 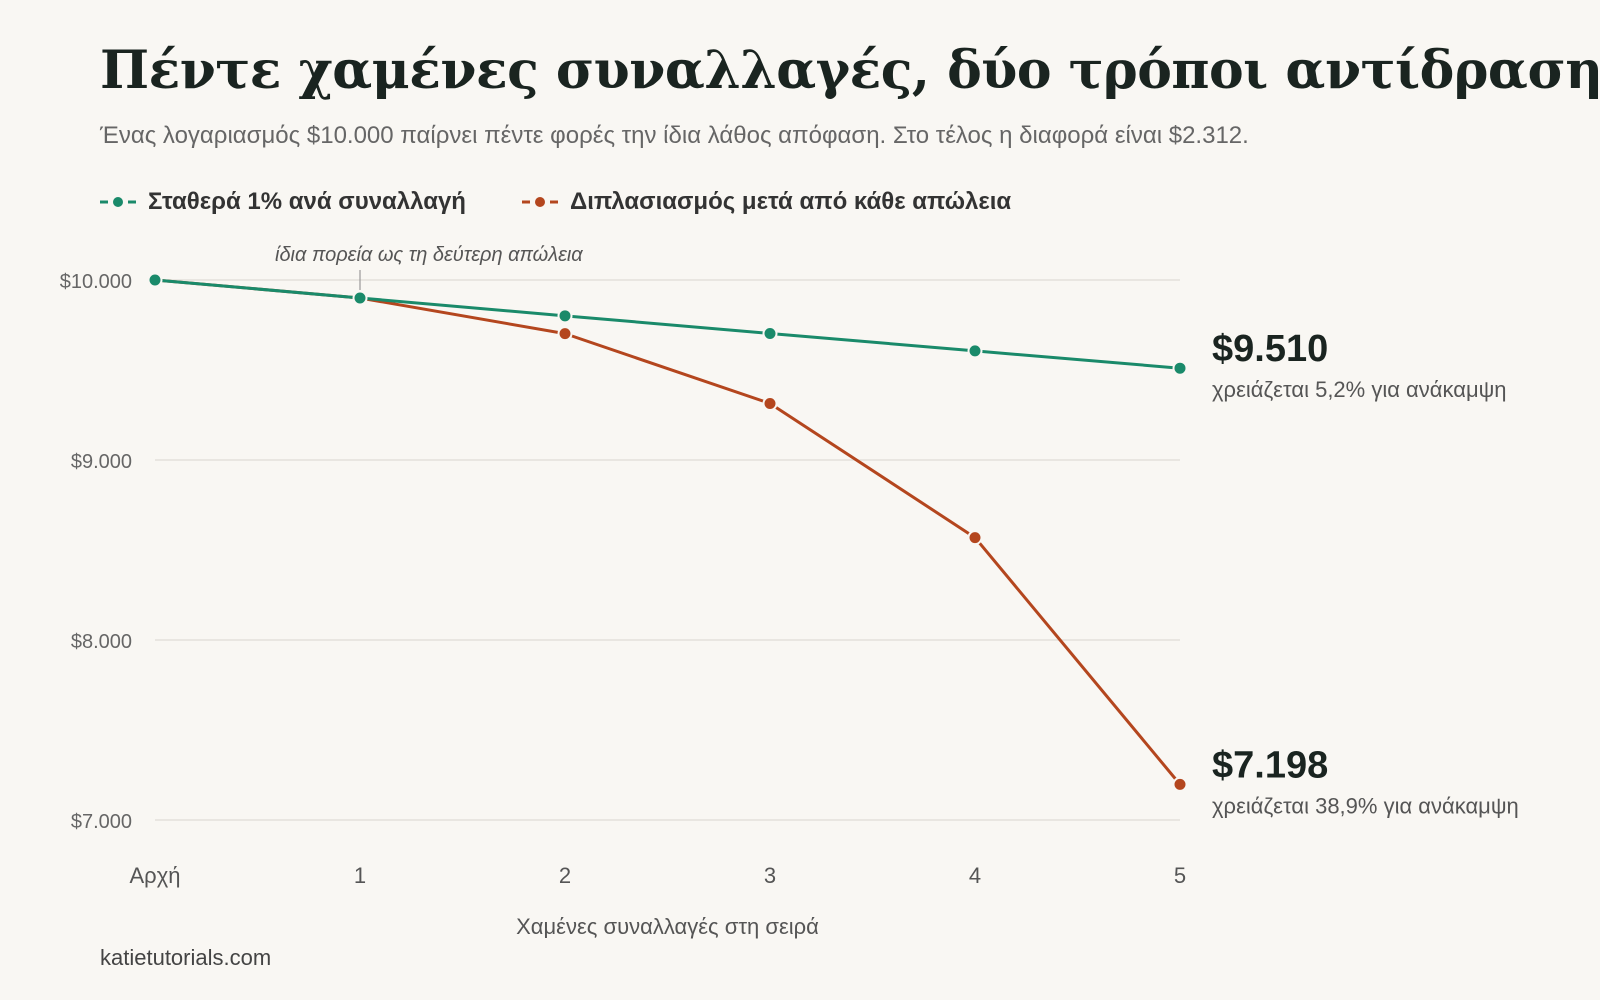 I want to click on legend-swatch-fixed, so click(x=118, y=202).